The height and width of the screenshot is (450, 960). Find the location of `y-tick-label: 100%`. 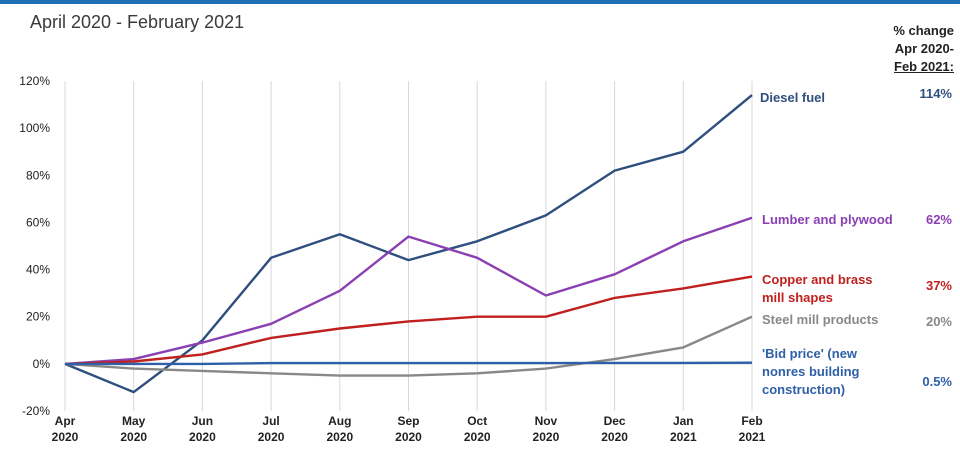

y-tick-label: 100% is located at coordinates (34, 128).